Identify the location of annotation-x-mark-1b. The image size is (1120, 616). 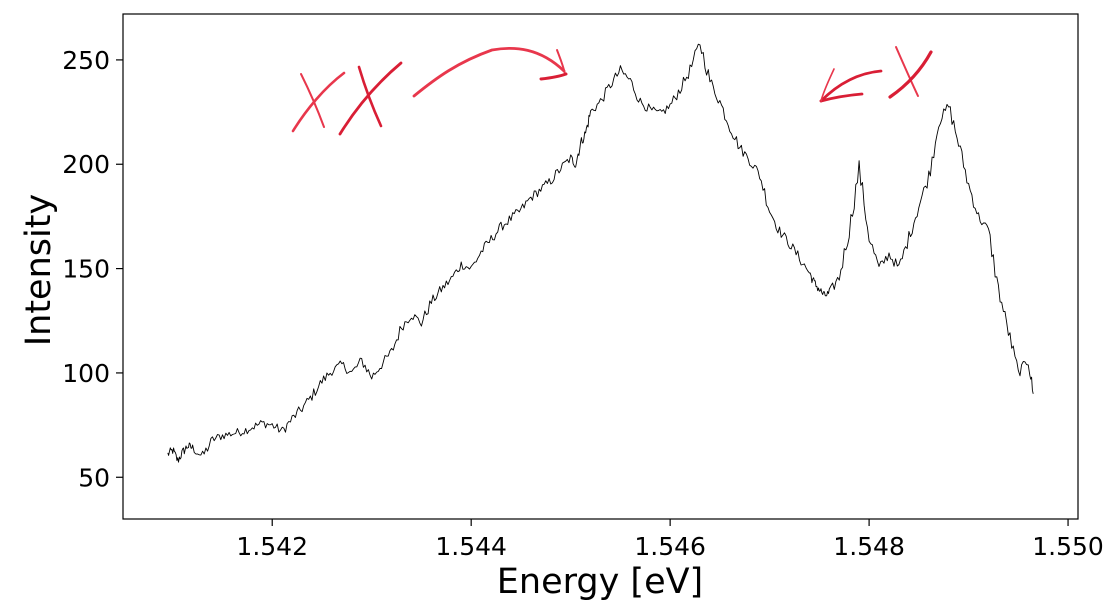
(318, 102).